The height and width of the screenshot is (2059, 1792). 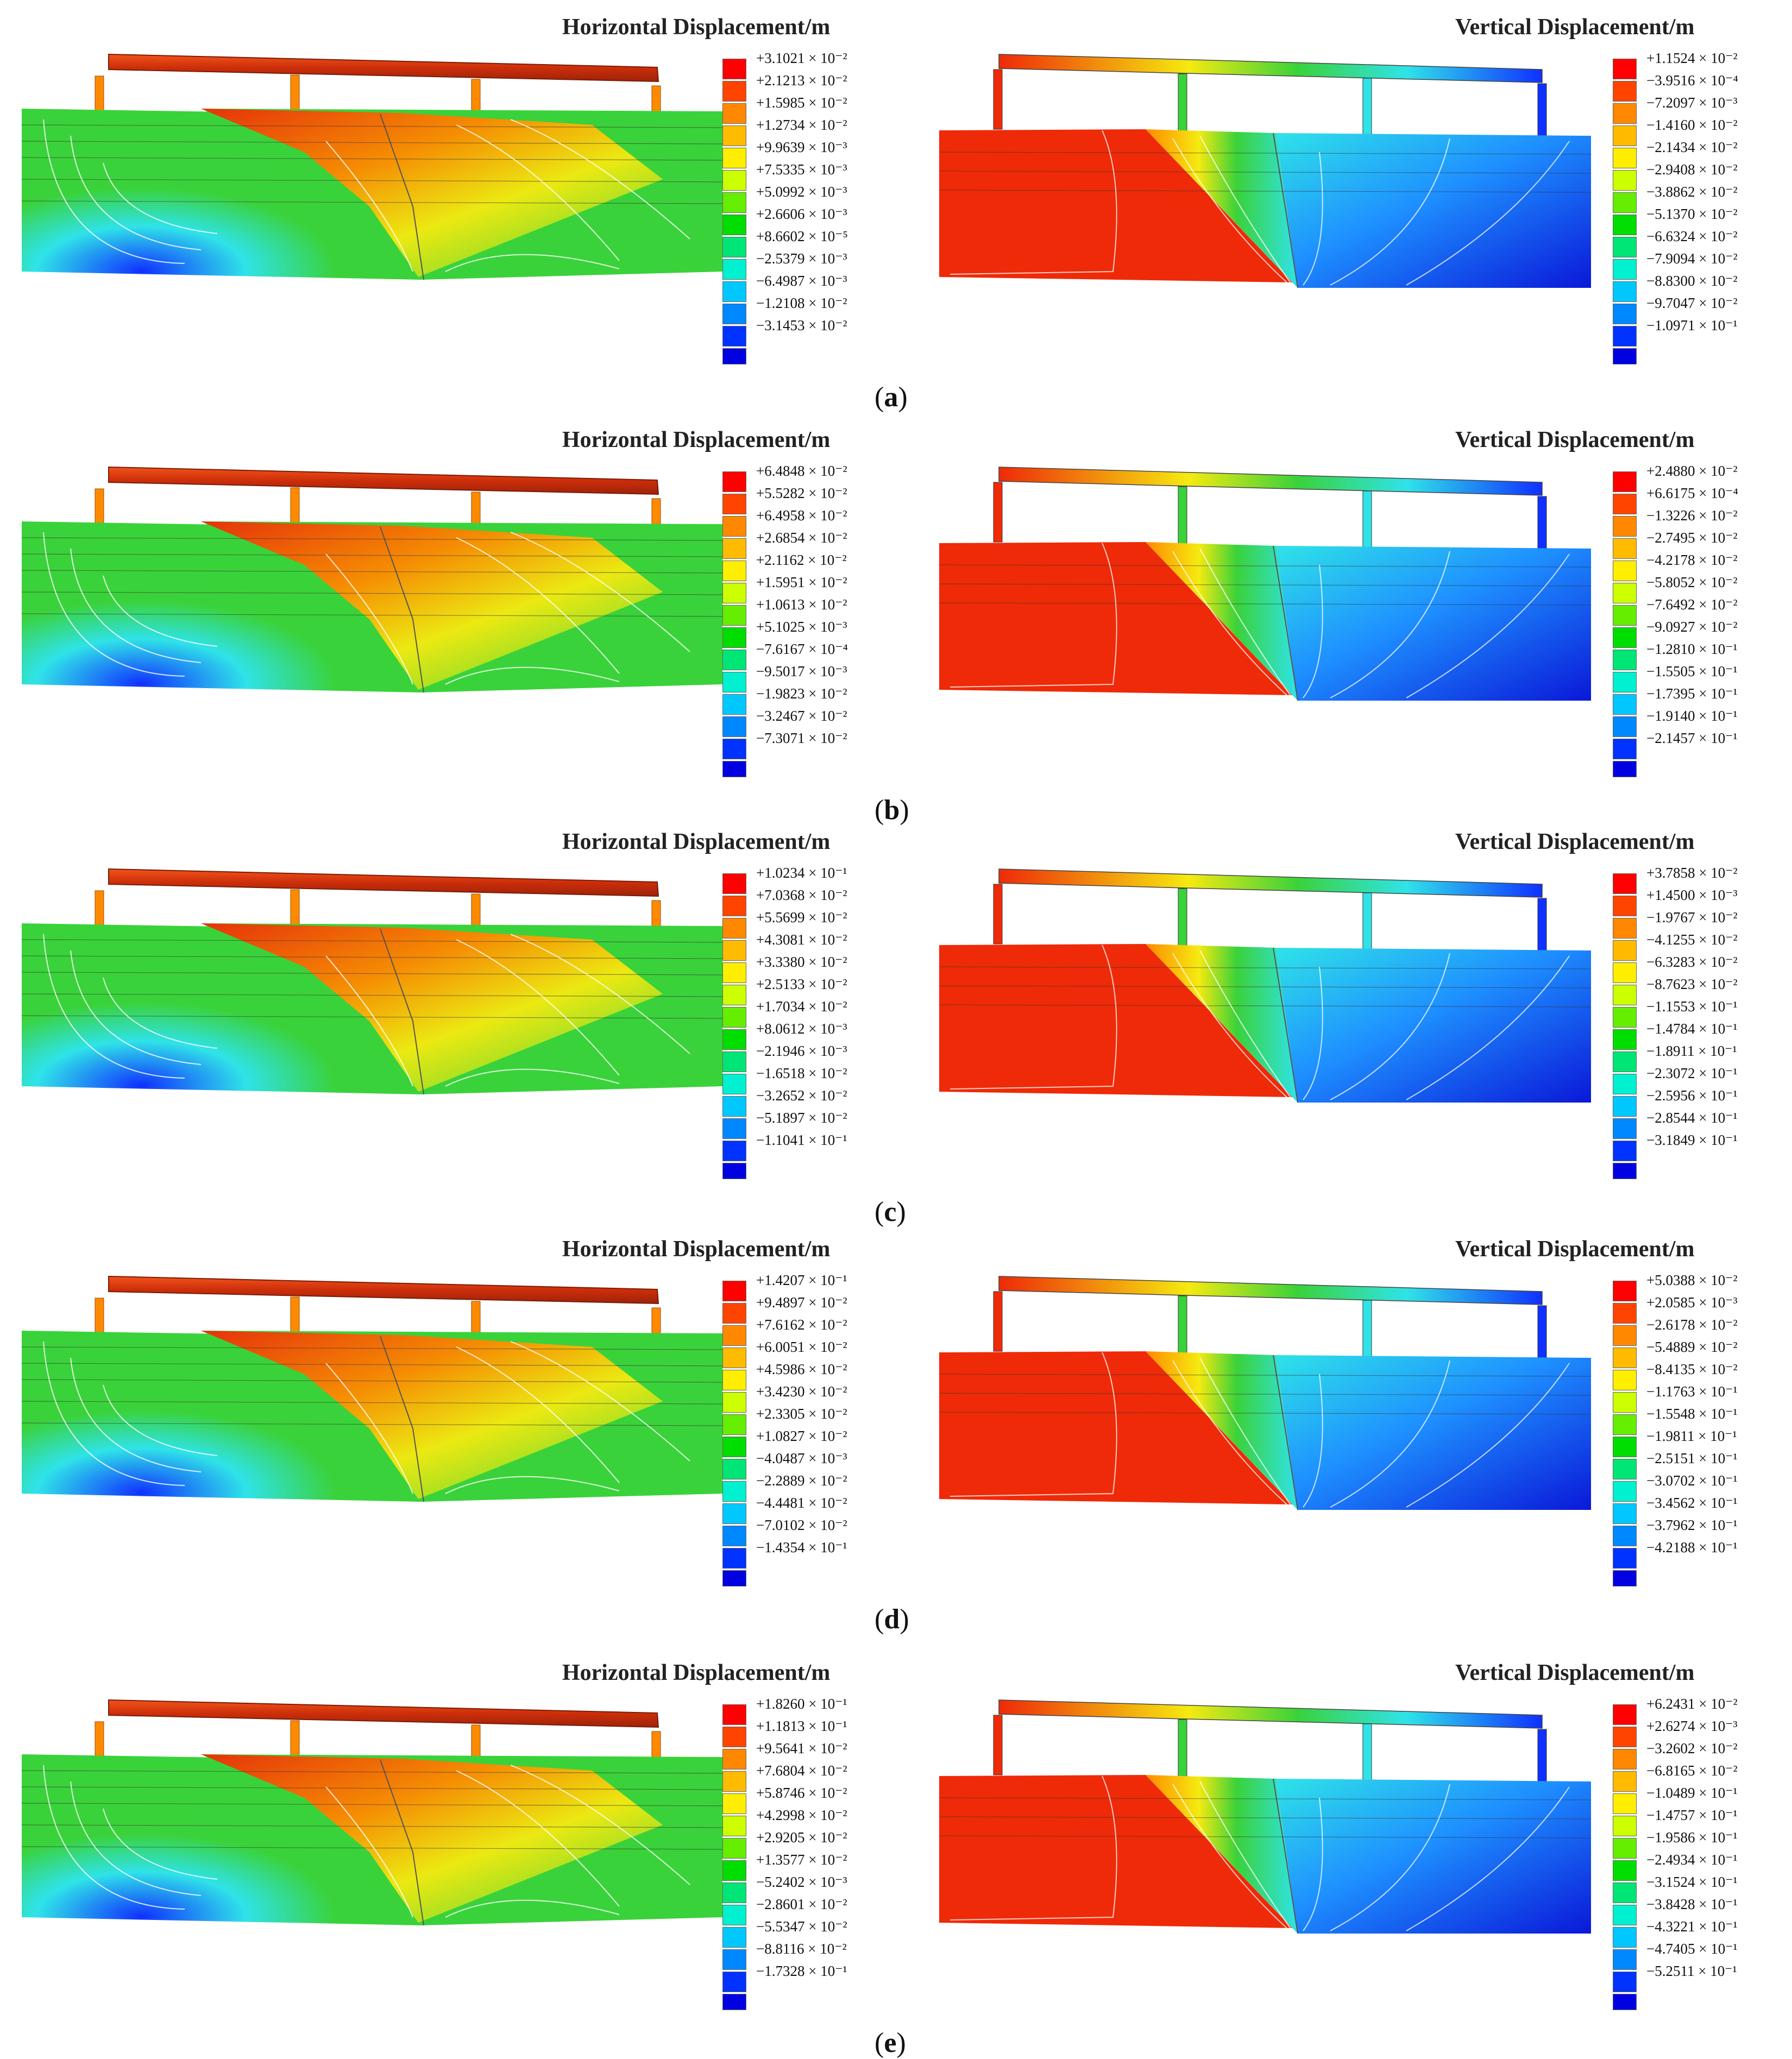 What do you see at coordinates (1692, 1029) in the screenshot?
I see `legend-label: −1.4784 × 10⁻¹` at bounding box center [1692, 1029].